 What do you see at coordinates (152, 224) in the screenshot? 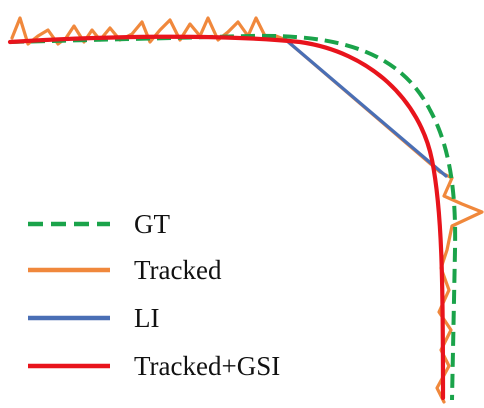
I see `legend-label-gt: GT` at bounding box center [152, 224].